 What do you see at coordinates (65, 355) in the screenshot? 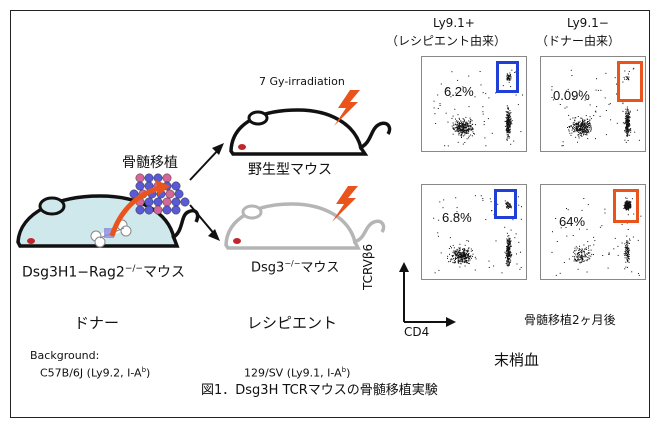
I see `background-title: Background:` at bounding box center [65, 355].